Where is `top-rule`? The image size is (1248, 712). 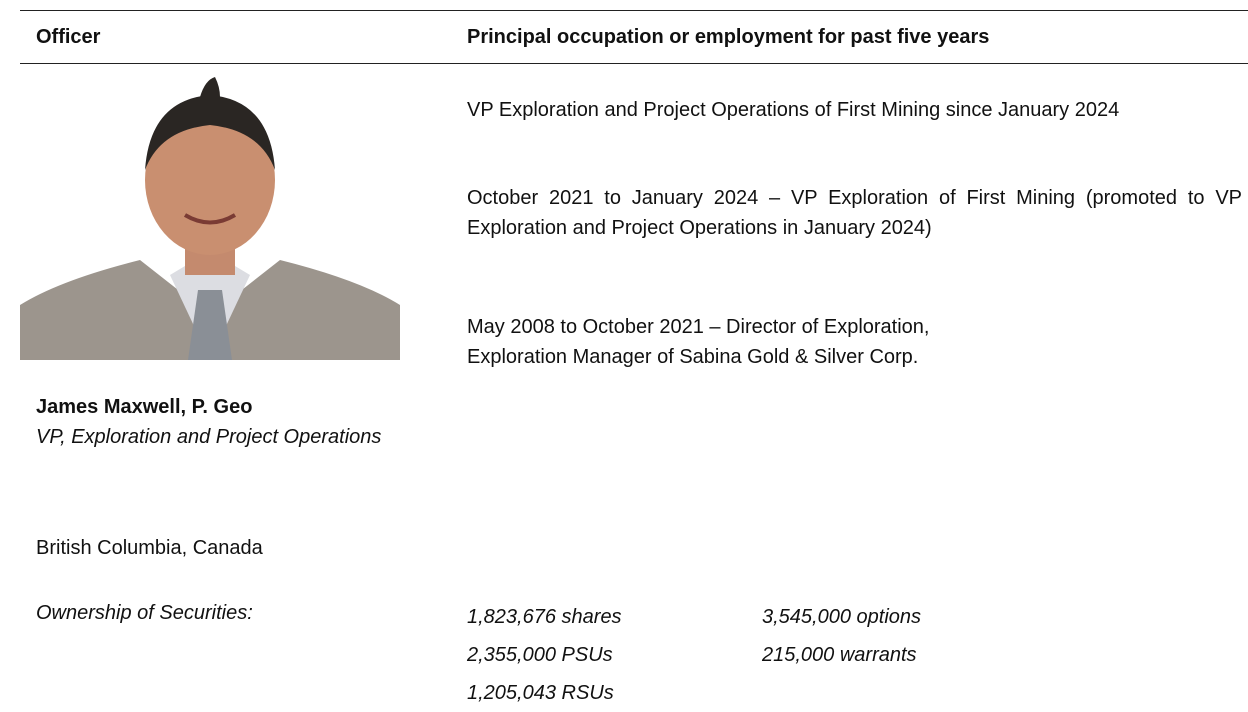 top-rule is located at coordinates (634, 10).